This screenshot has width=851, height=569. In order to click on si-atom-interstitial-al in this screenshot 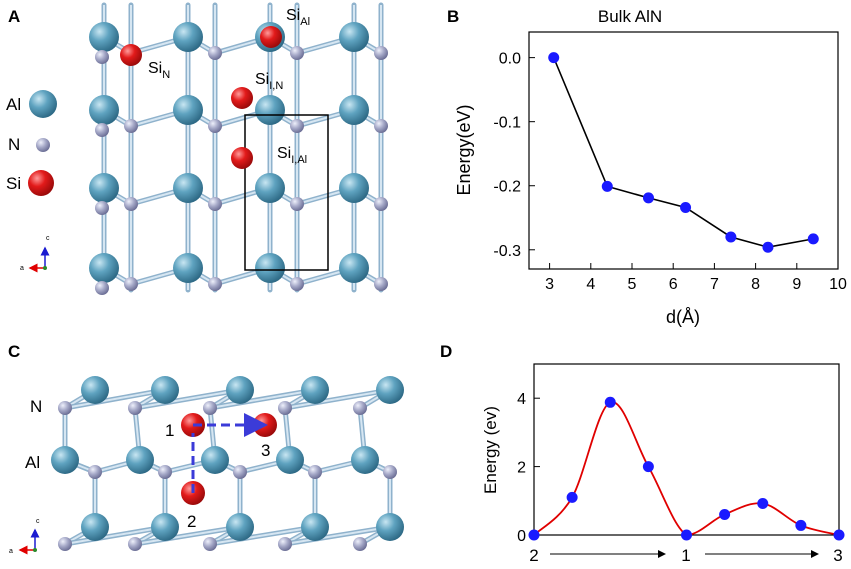, I will do `click(242, 158)`.